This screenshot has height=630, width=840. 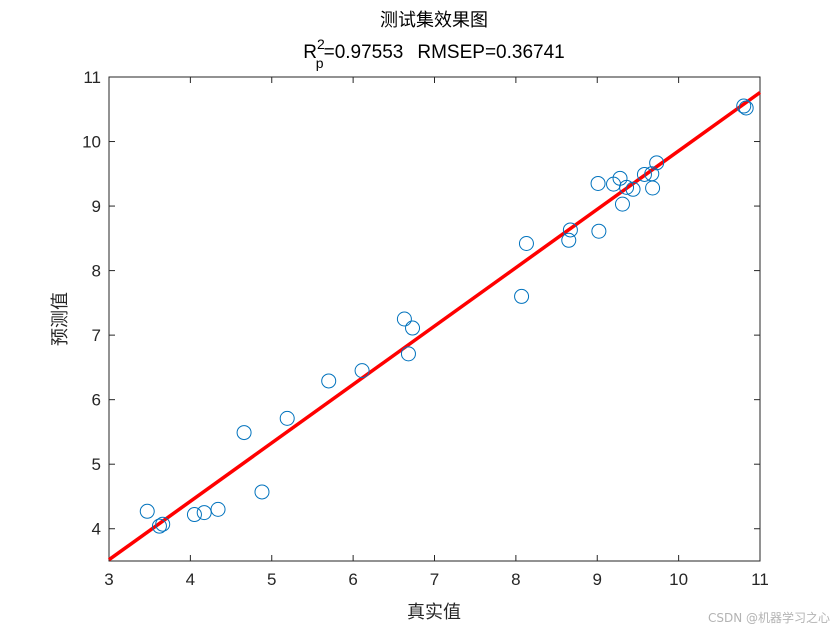 I want to click on y-tick-label: 6, so click(x=96, y=400).